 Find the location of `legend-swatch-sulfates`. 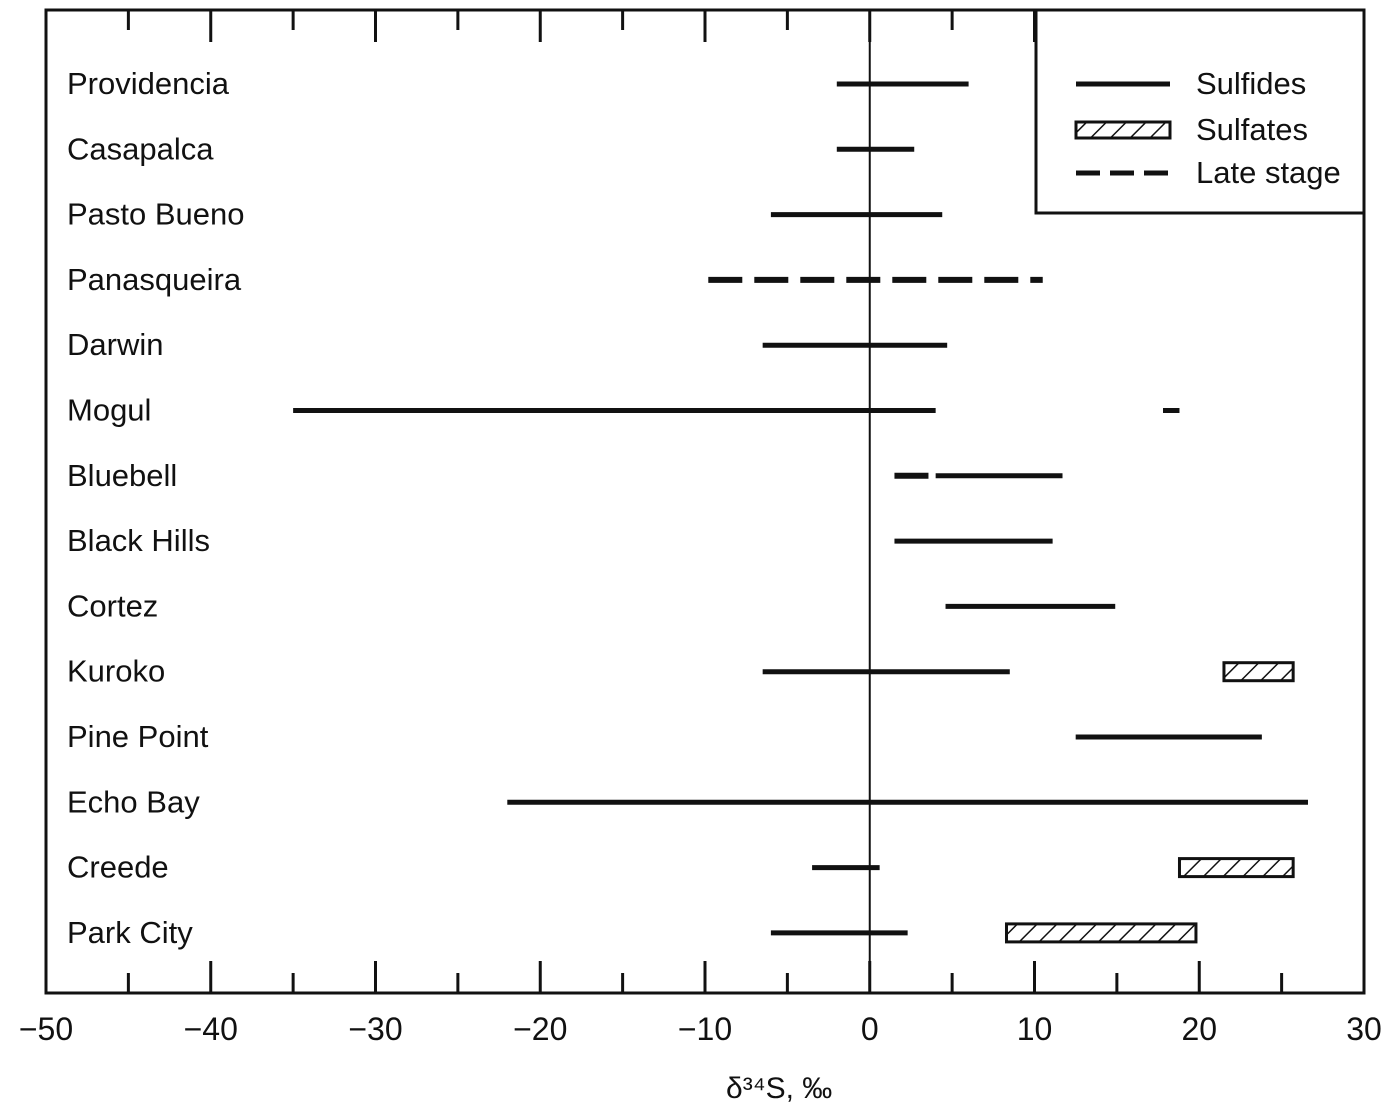

legend-swatch-sulfates is located at coordinates (1123, 130).